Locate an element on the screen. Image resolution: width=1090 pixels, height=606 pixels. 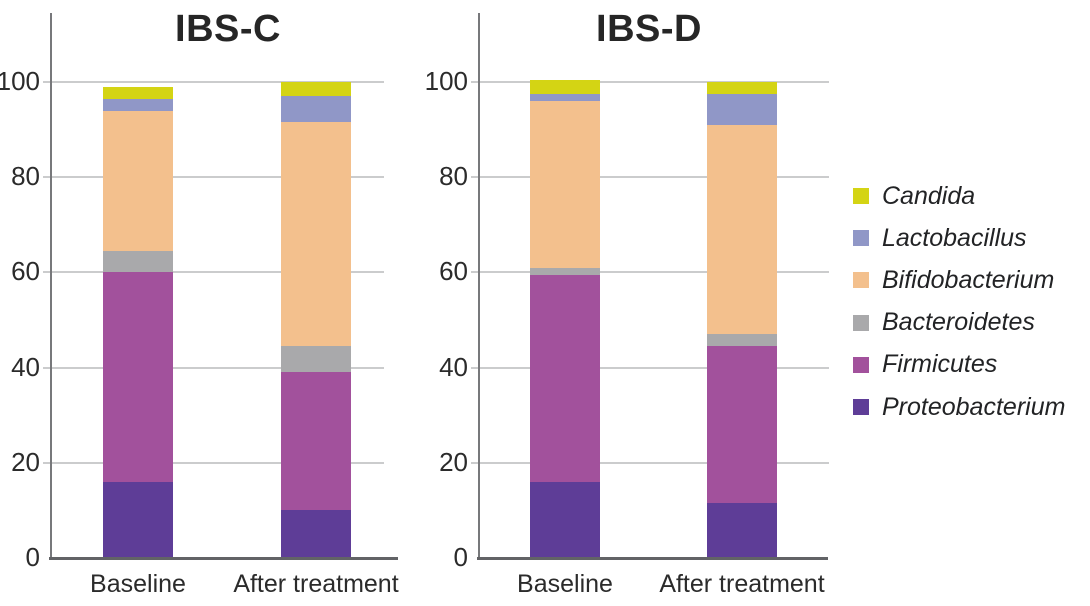
panel-title: IBS-D is located at coordinates (649, 29).